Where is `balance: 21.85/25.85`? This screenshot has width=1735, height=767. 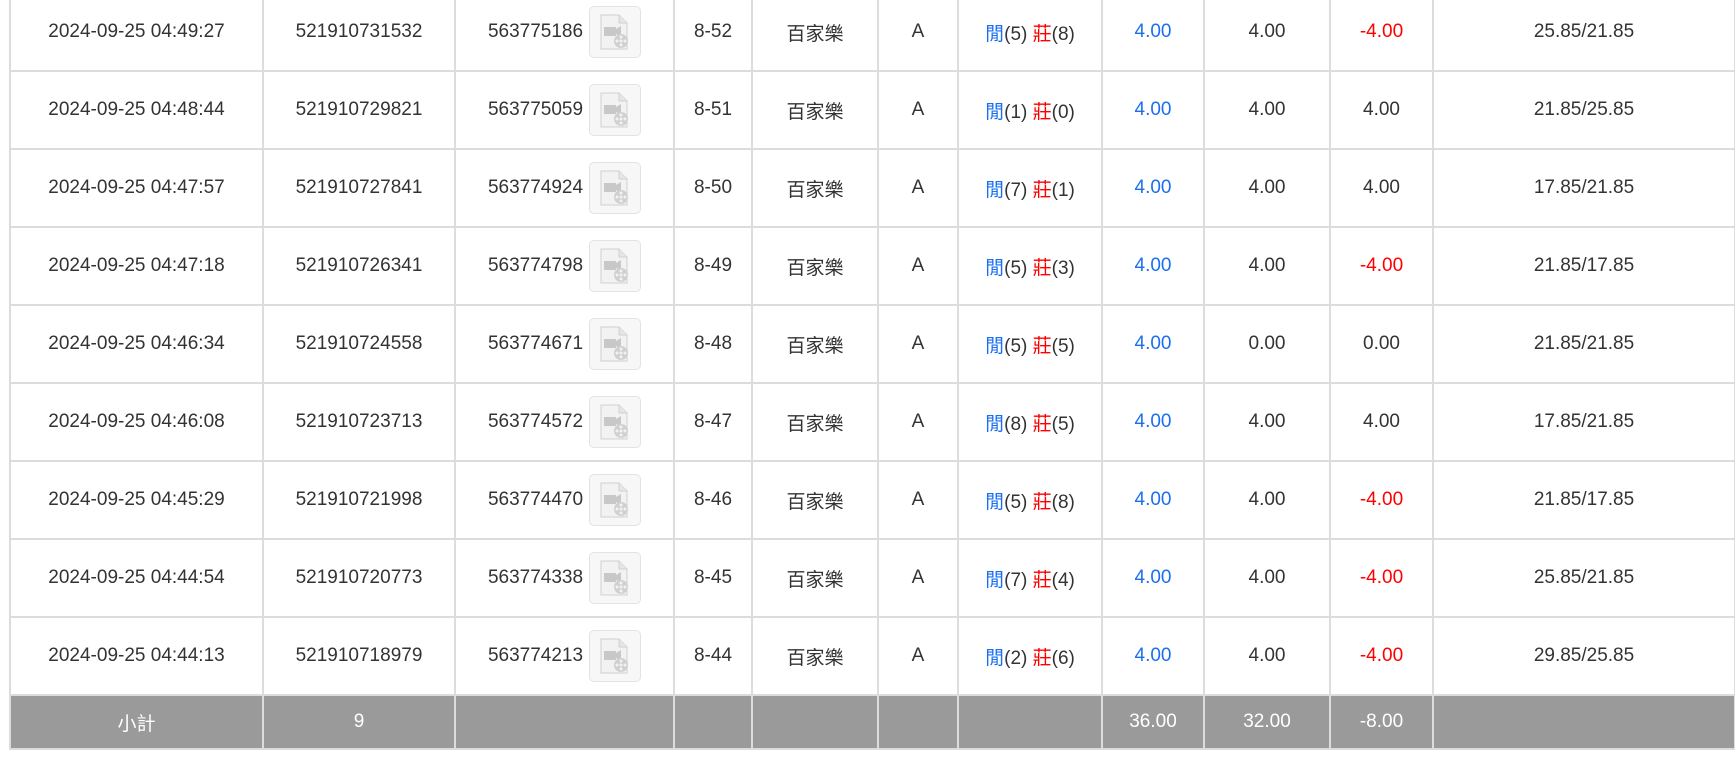 balance: 21.85/25.85 is located at coordinates (1583, 110).